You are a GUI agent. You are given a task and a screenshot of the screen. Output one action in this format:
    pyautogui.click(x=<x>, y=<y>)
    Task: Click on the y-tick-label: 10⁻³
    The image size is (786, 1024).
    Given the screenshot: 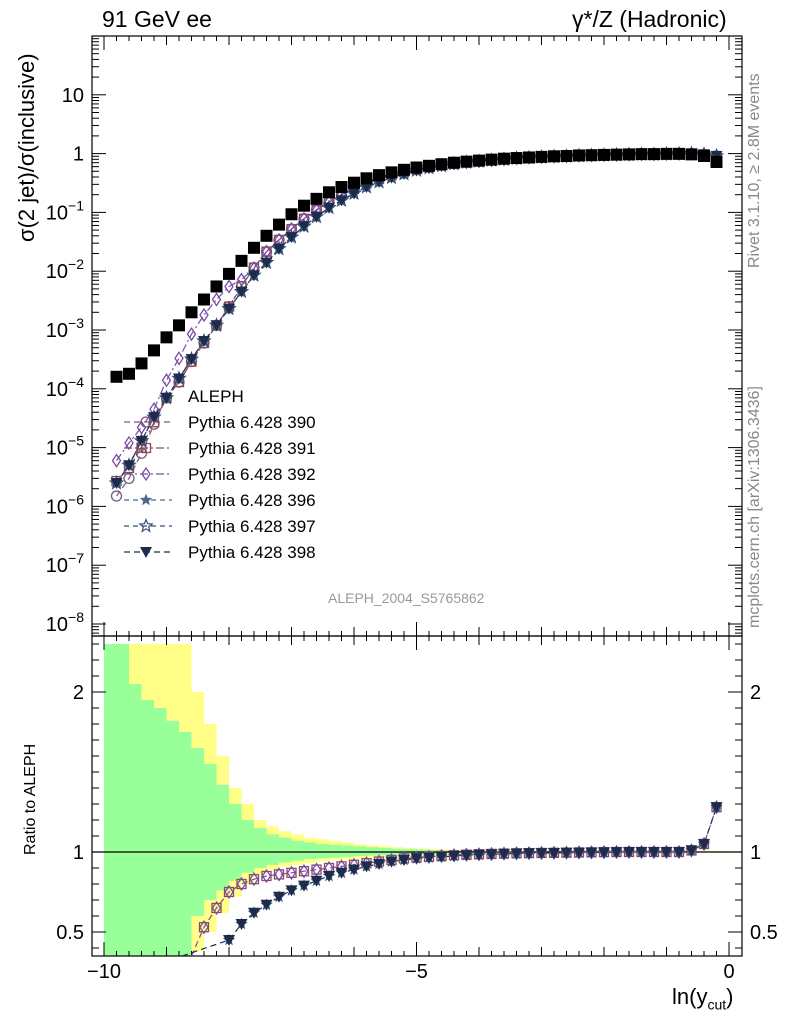 What is the action you would take?
    pyautogui.click(x=65, y=328)
    